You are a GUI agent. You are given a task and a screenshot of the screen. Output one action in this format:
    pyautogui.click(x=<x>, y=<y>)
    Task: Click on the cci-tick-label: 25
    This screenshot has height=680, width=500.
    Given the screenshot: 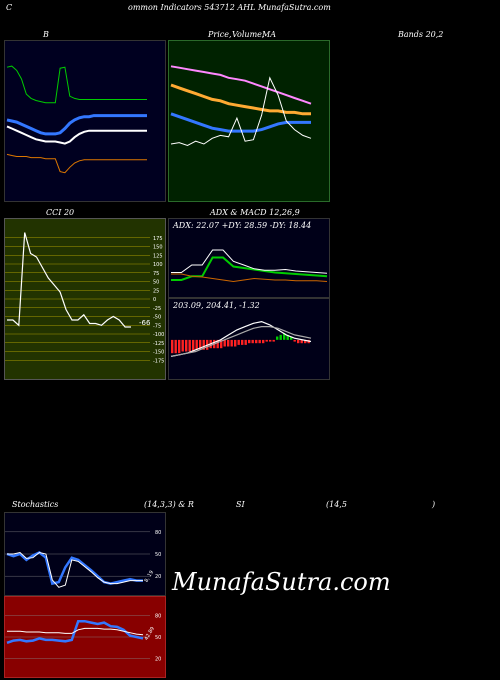 What is the action you would take?
    pyautogui.click(x=156, y=291)
    